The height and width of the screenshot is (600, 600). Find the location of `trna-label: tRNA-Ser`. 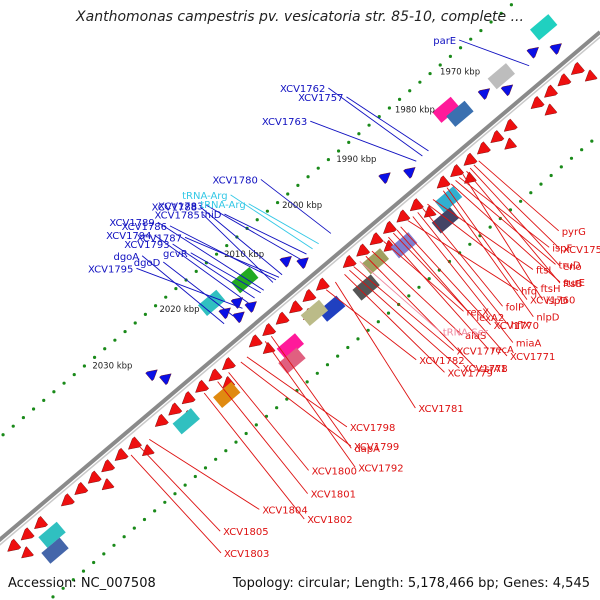

trna-label: tRNA-Ser is located at coordinates (466, 332).